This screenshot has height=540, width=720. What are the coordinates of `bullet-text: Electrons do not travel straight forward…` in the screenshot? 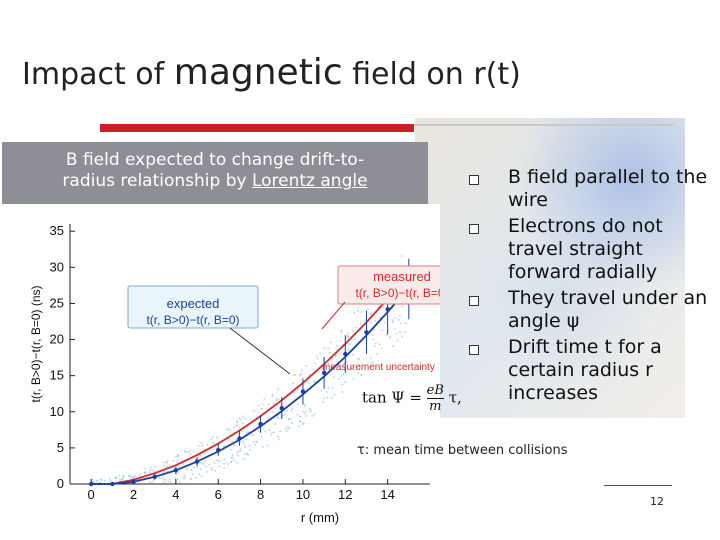 It's located at (585, 249).